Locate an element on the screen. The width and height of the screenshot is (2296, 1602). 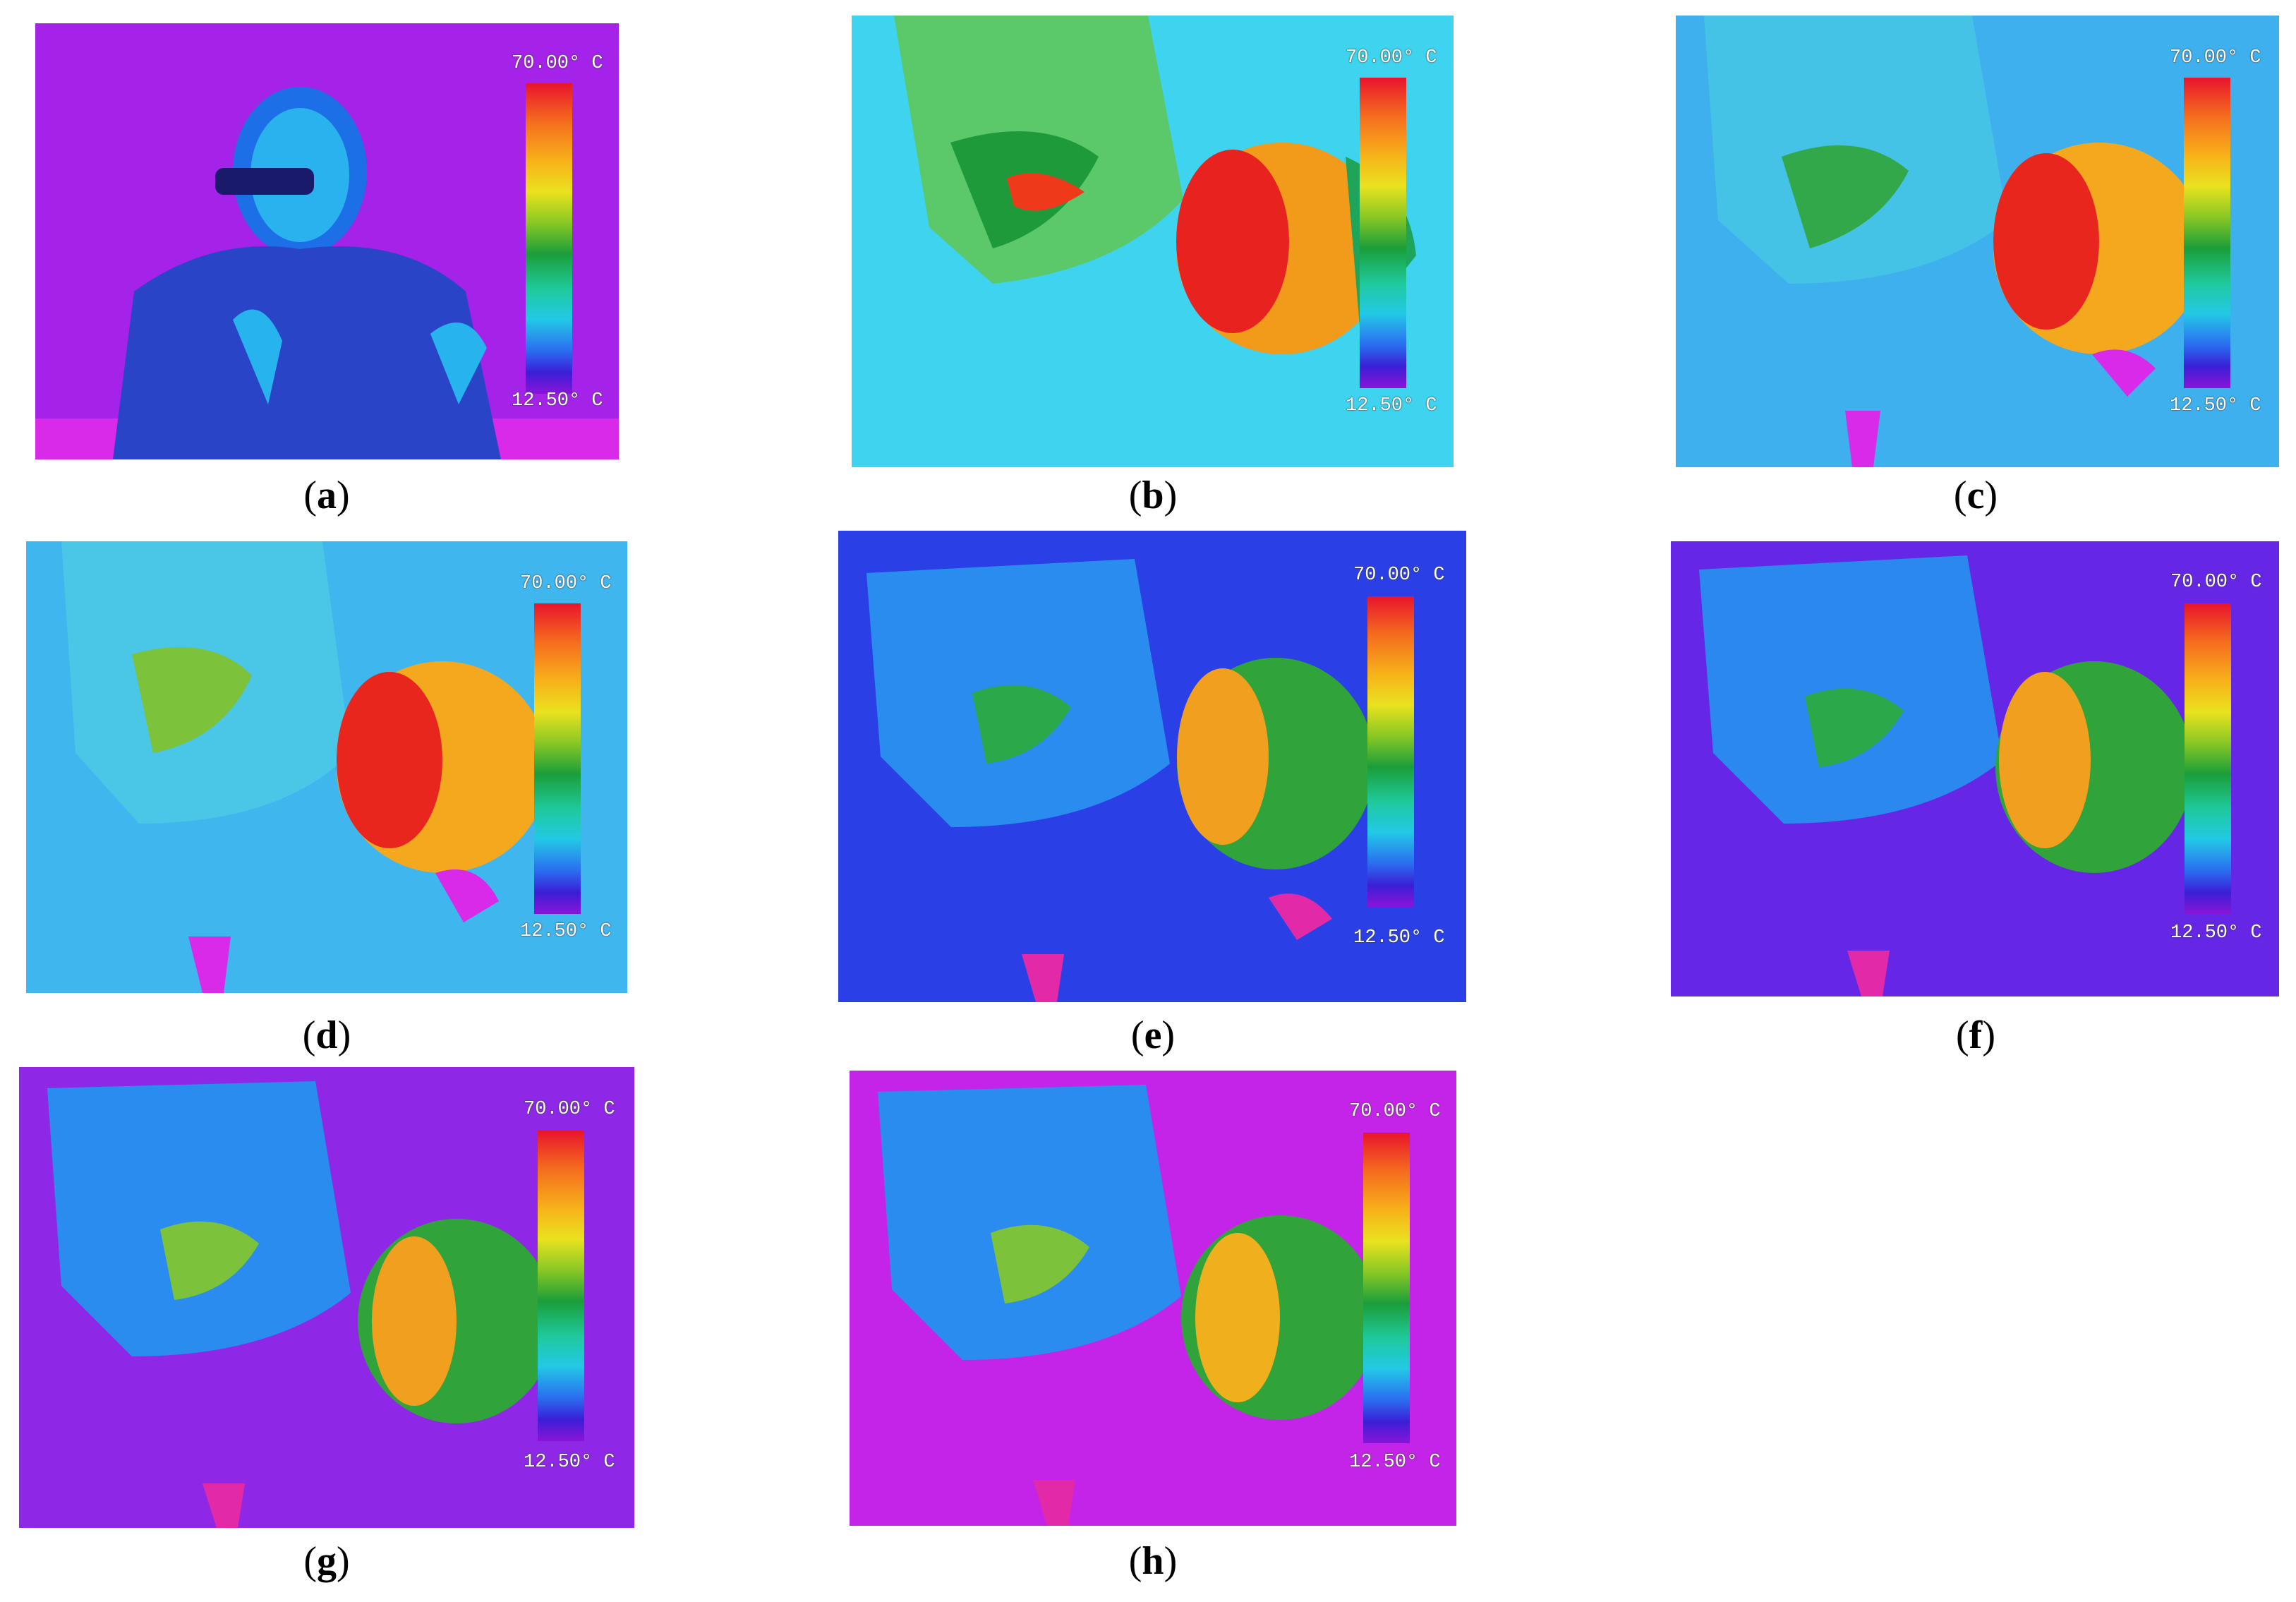
scale-min-label-e: 12.50° C is located at coordinates (1399, 937).